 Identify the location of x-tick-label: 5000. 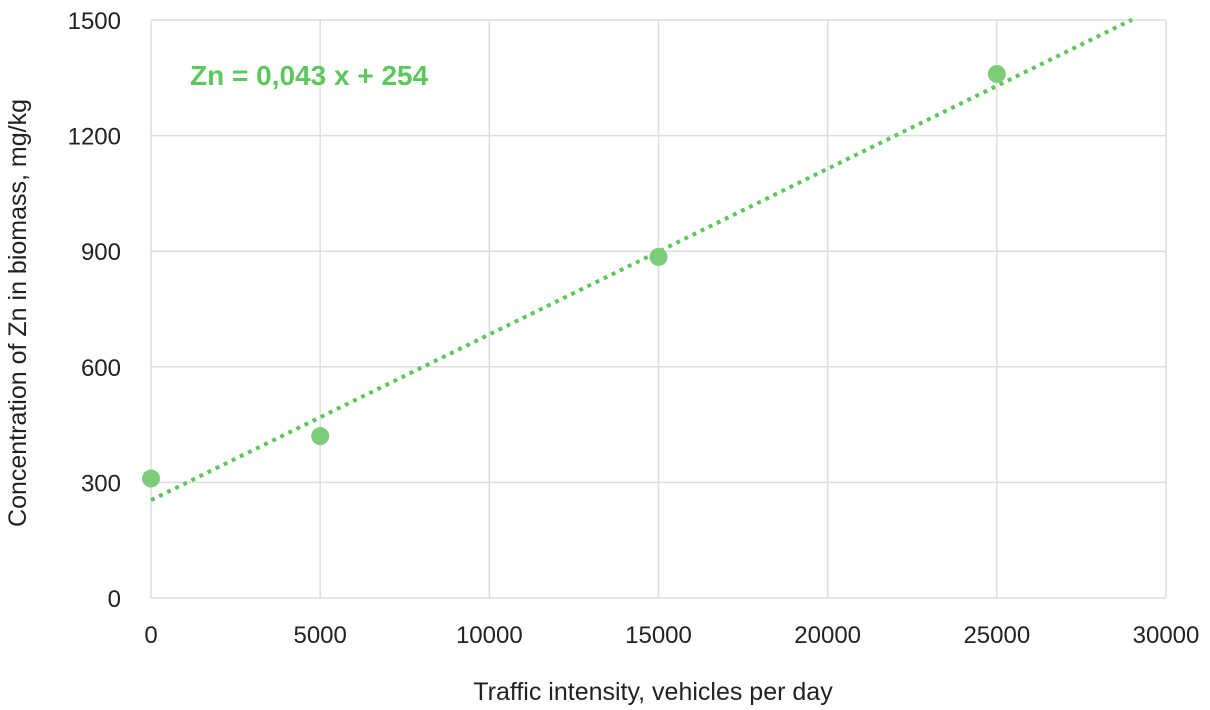
(319, 635).